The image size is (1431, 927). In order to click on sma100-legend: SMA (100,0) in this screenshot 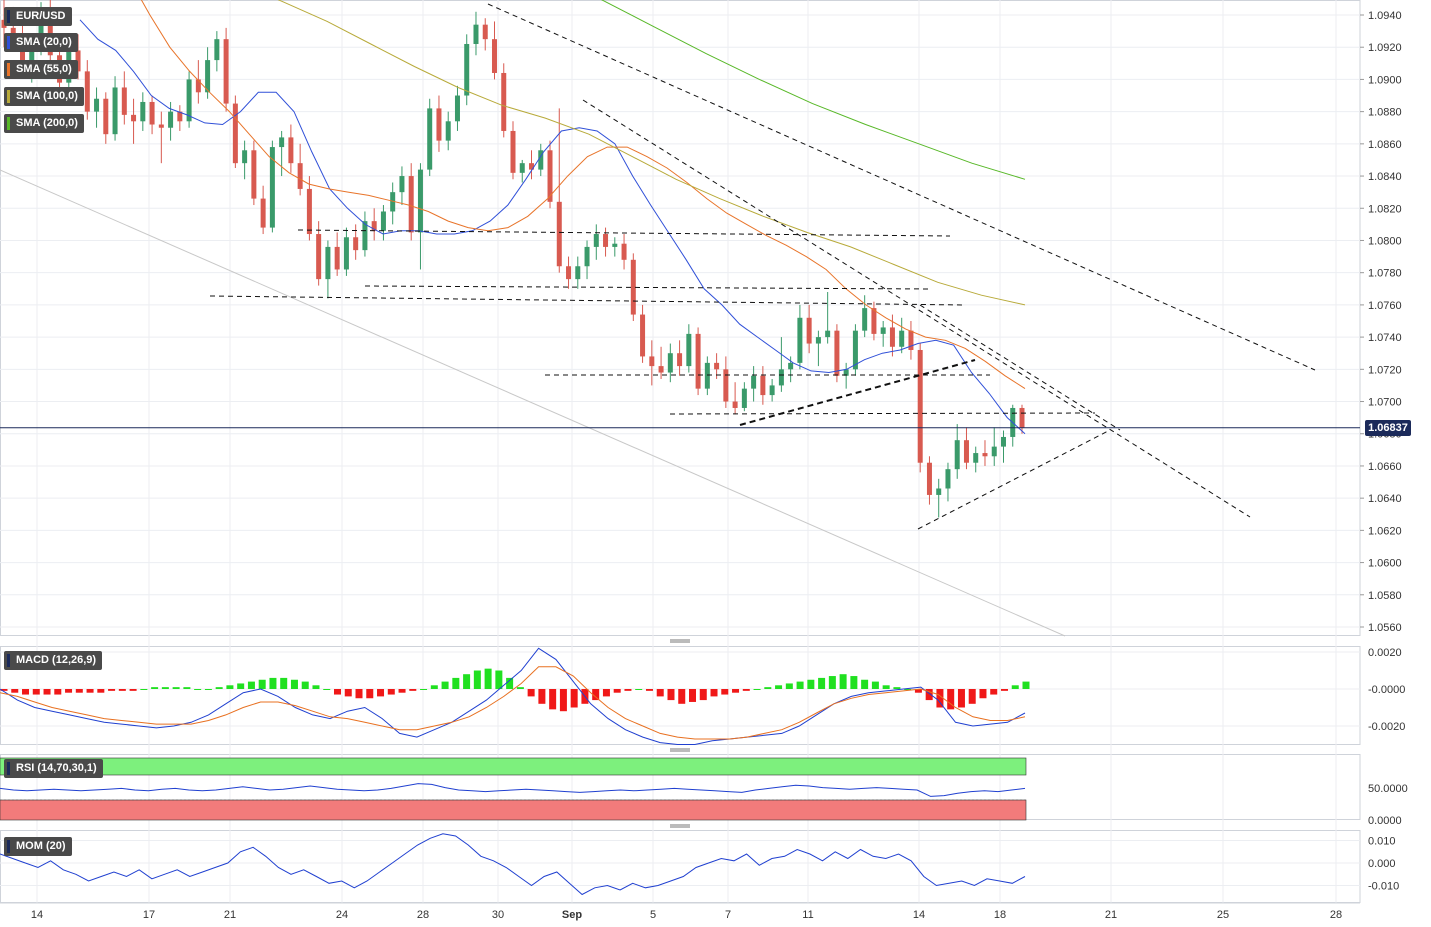, I will do `click(44, 96)`.